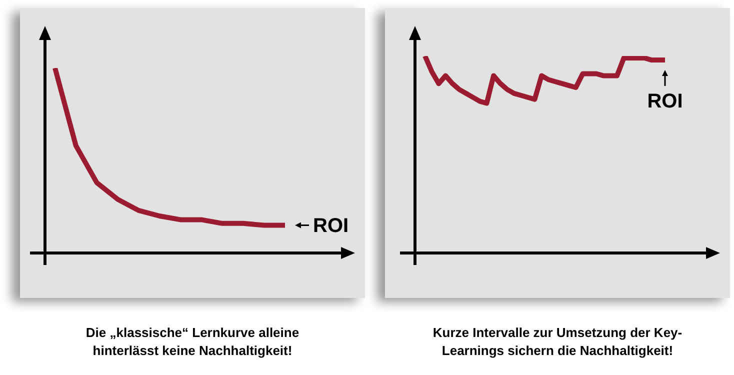  Describe the element at coordinates (665, 101) in the screenshot. I see `annotation: ROI` at that location.